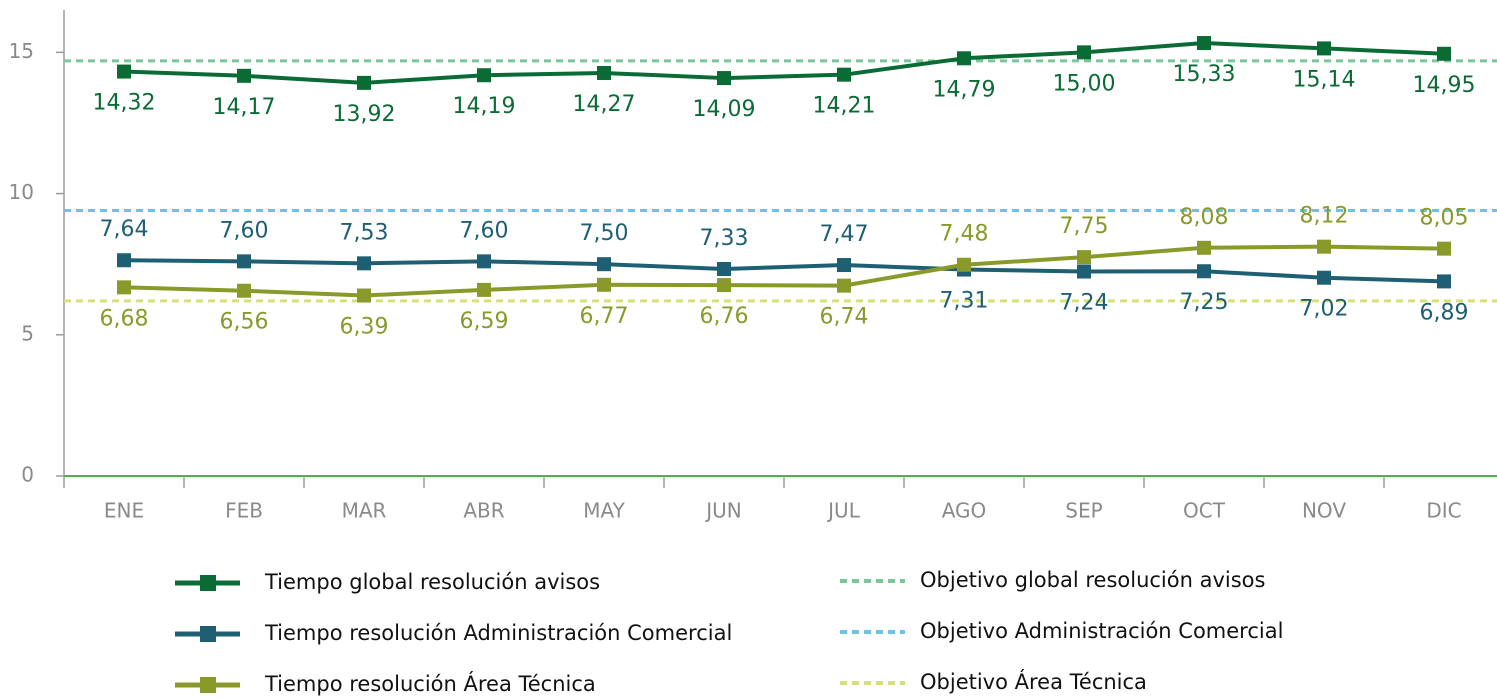  I want to click on value-label: 14,95, so click(1444, 85).